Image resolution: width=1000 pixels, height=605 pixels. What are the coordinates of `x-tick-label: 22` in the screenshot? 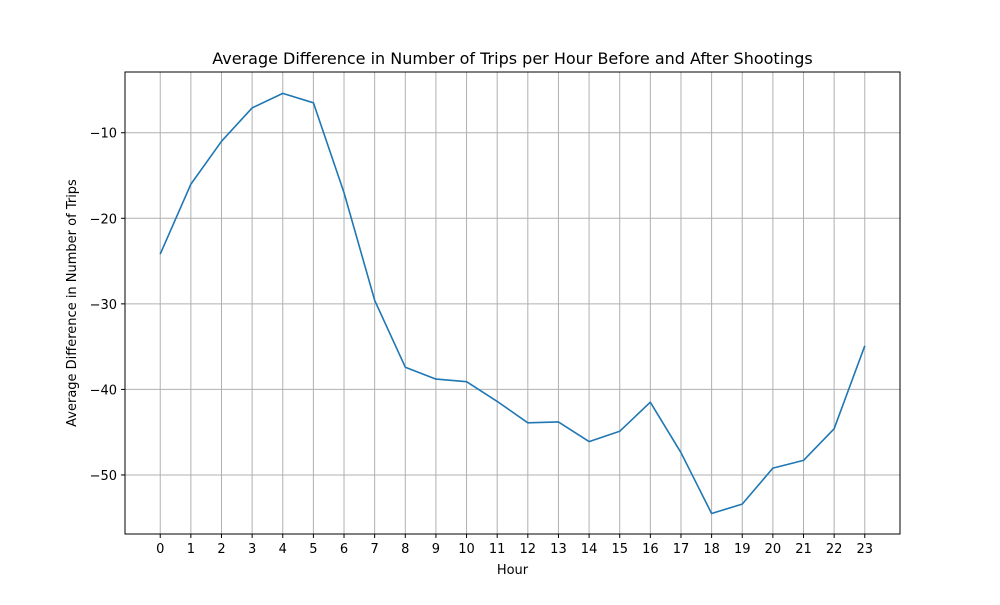 It's located at (834, 549).